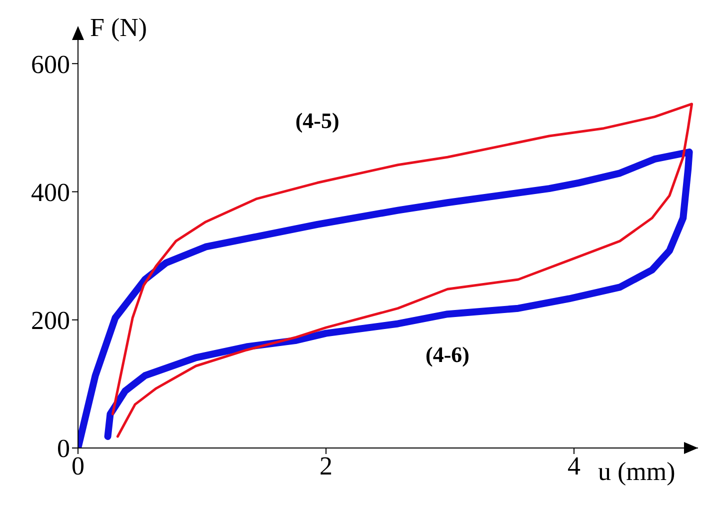 The image size is (718, 506). Describe the element at coordinates (574, 465) in the screenshot. I see `x-tick-label: 4` at that location.